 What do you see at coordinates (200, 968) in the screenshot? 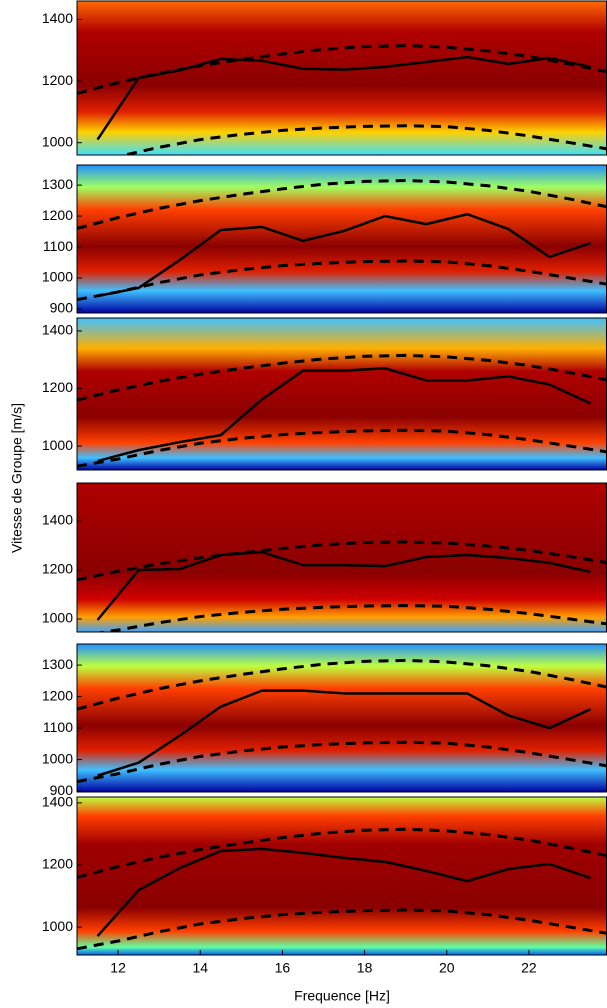
I see `x-tick-label: 14` at bounding box center [200, 968].